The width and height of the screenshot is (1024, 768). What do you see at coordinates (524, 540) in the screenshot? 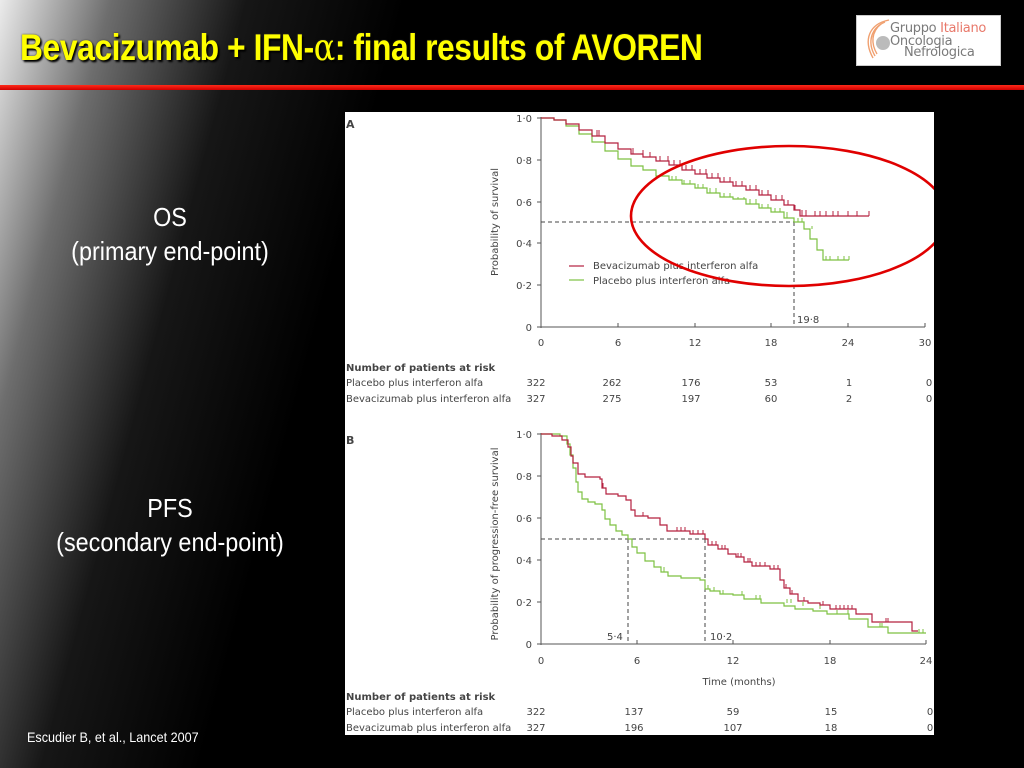
I see `panel-b-y-labels: 0 0·2 0·4 0·6 0·8 1·0` at bounding box center [524, 540].